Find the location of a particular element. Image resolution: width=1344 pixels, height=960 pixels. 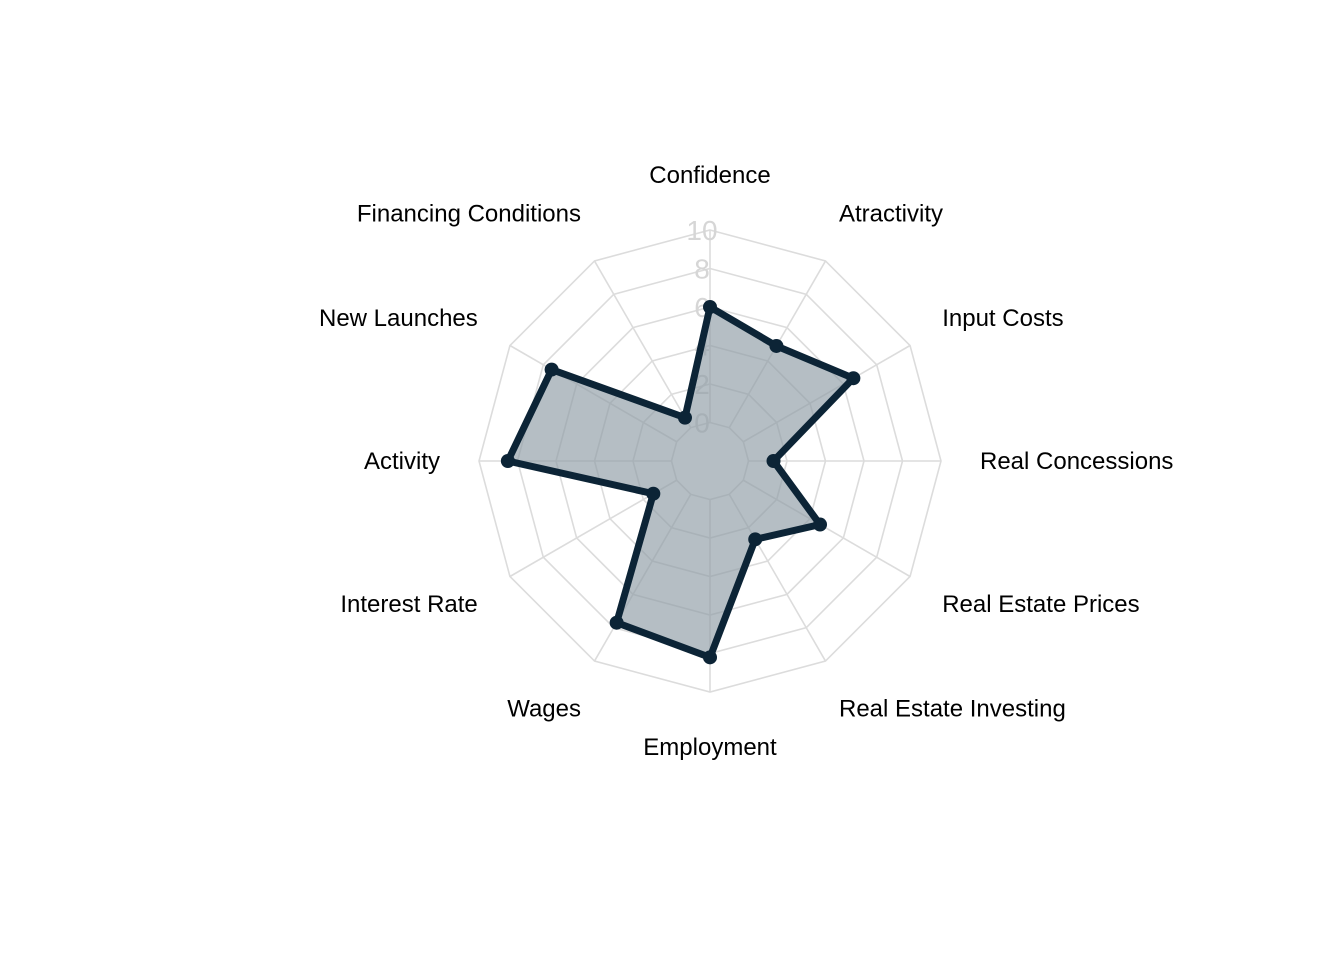

data-point-interest-rate is located at coordinates (653, 493).